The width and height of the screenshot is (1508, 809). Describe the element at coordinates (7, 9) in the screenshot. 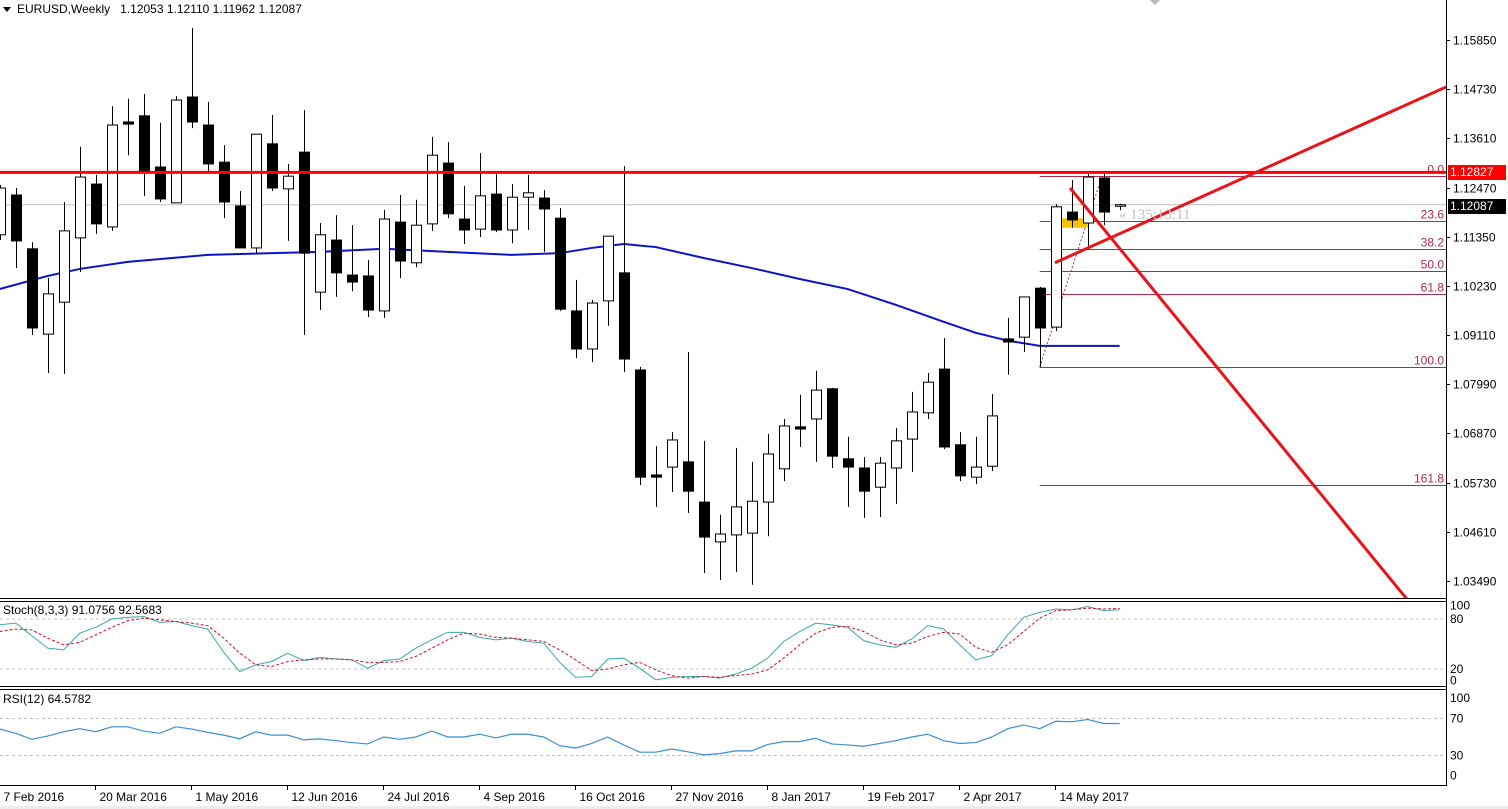

I see `dropdown-triangle-icon` at that location.